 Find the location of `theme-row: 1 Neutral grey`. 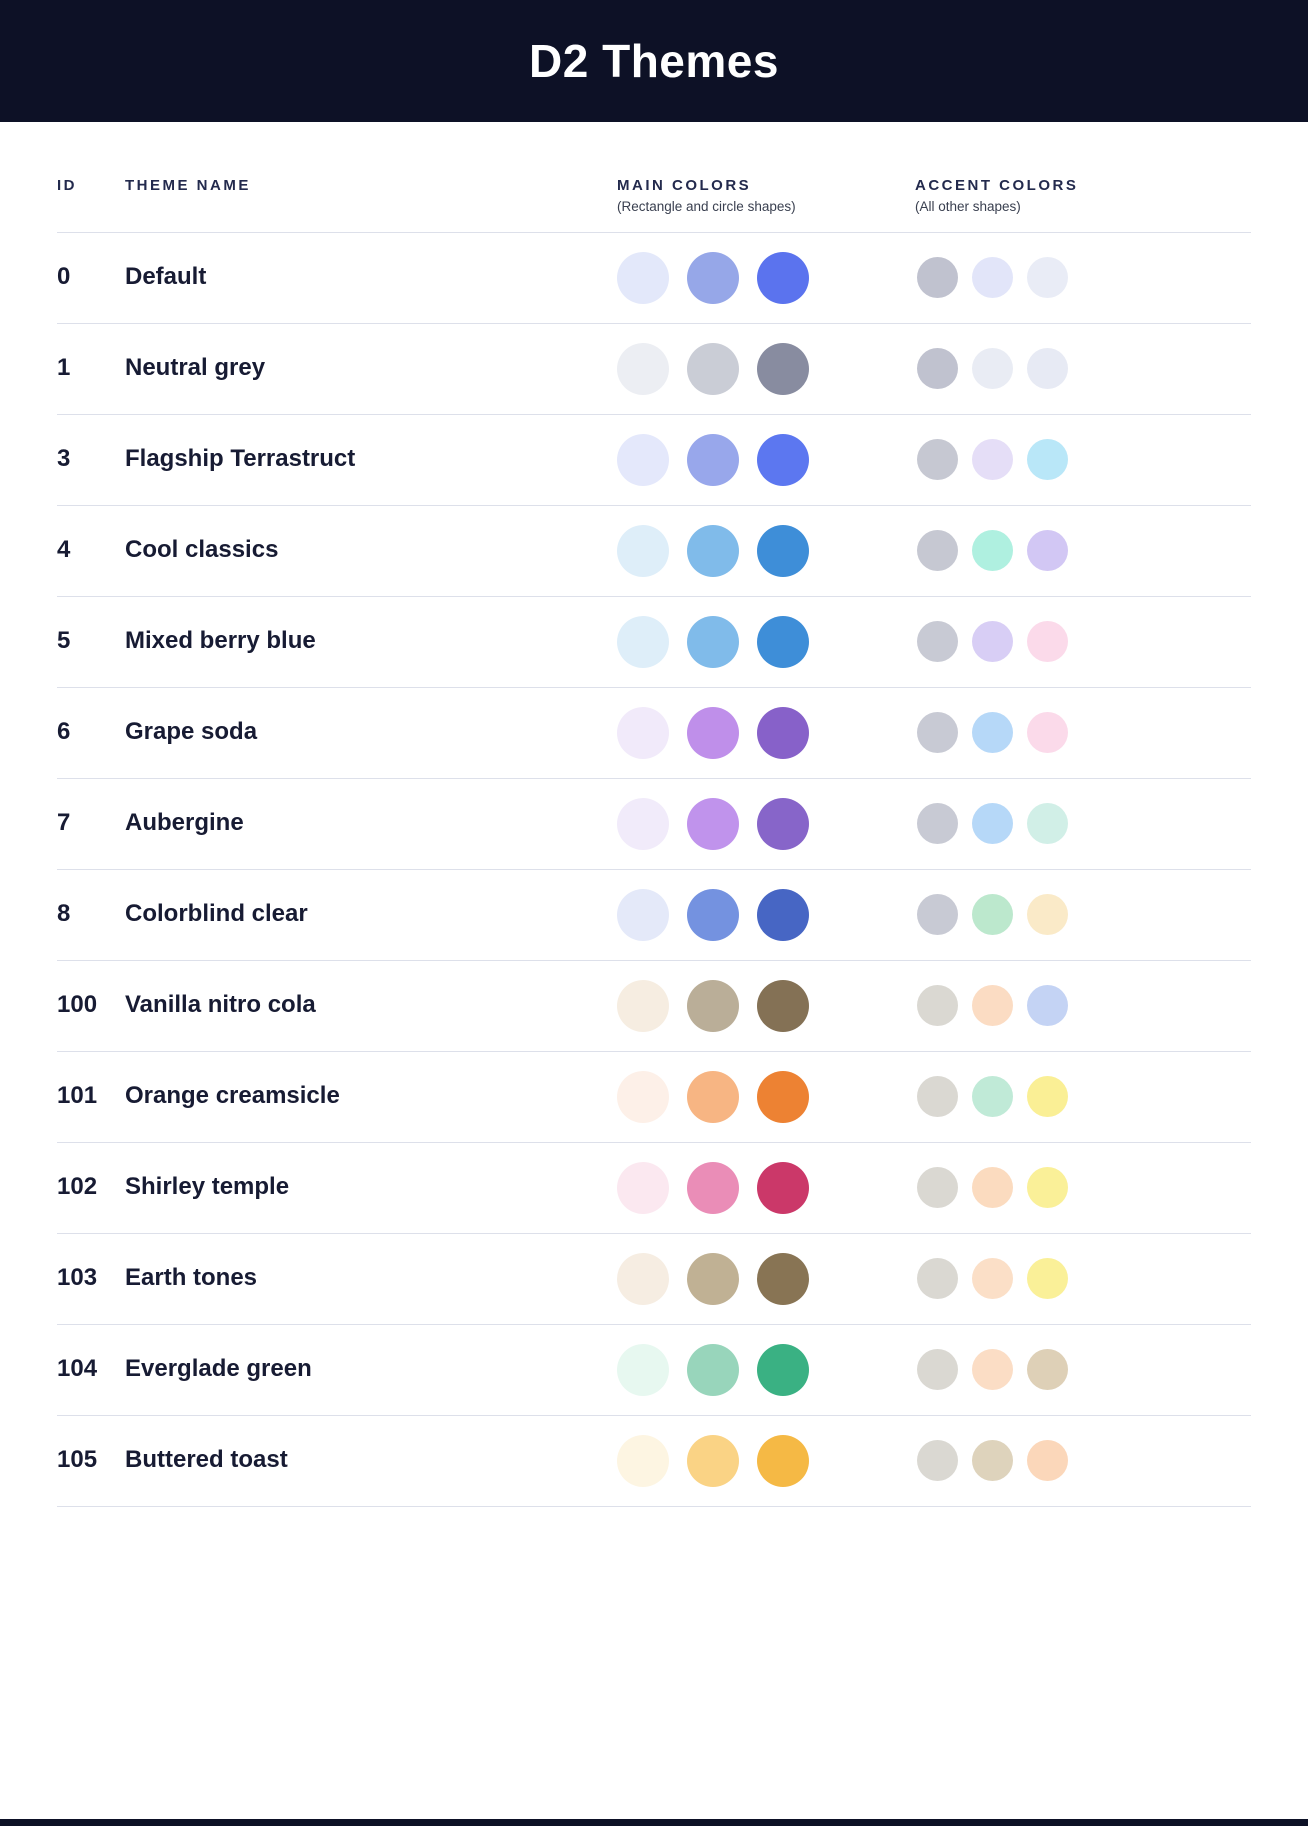

theme-row: 1 Neutral grey is located at coordinates (654, 369).